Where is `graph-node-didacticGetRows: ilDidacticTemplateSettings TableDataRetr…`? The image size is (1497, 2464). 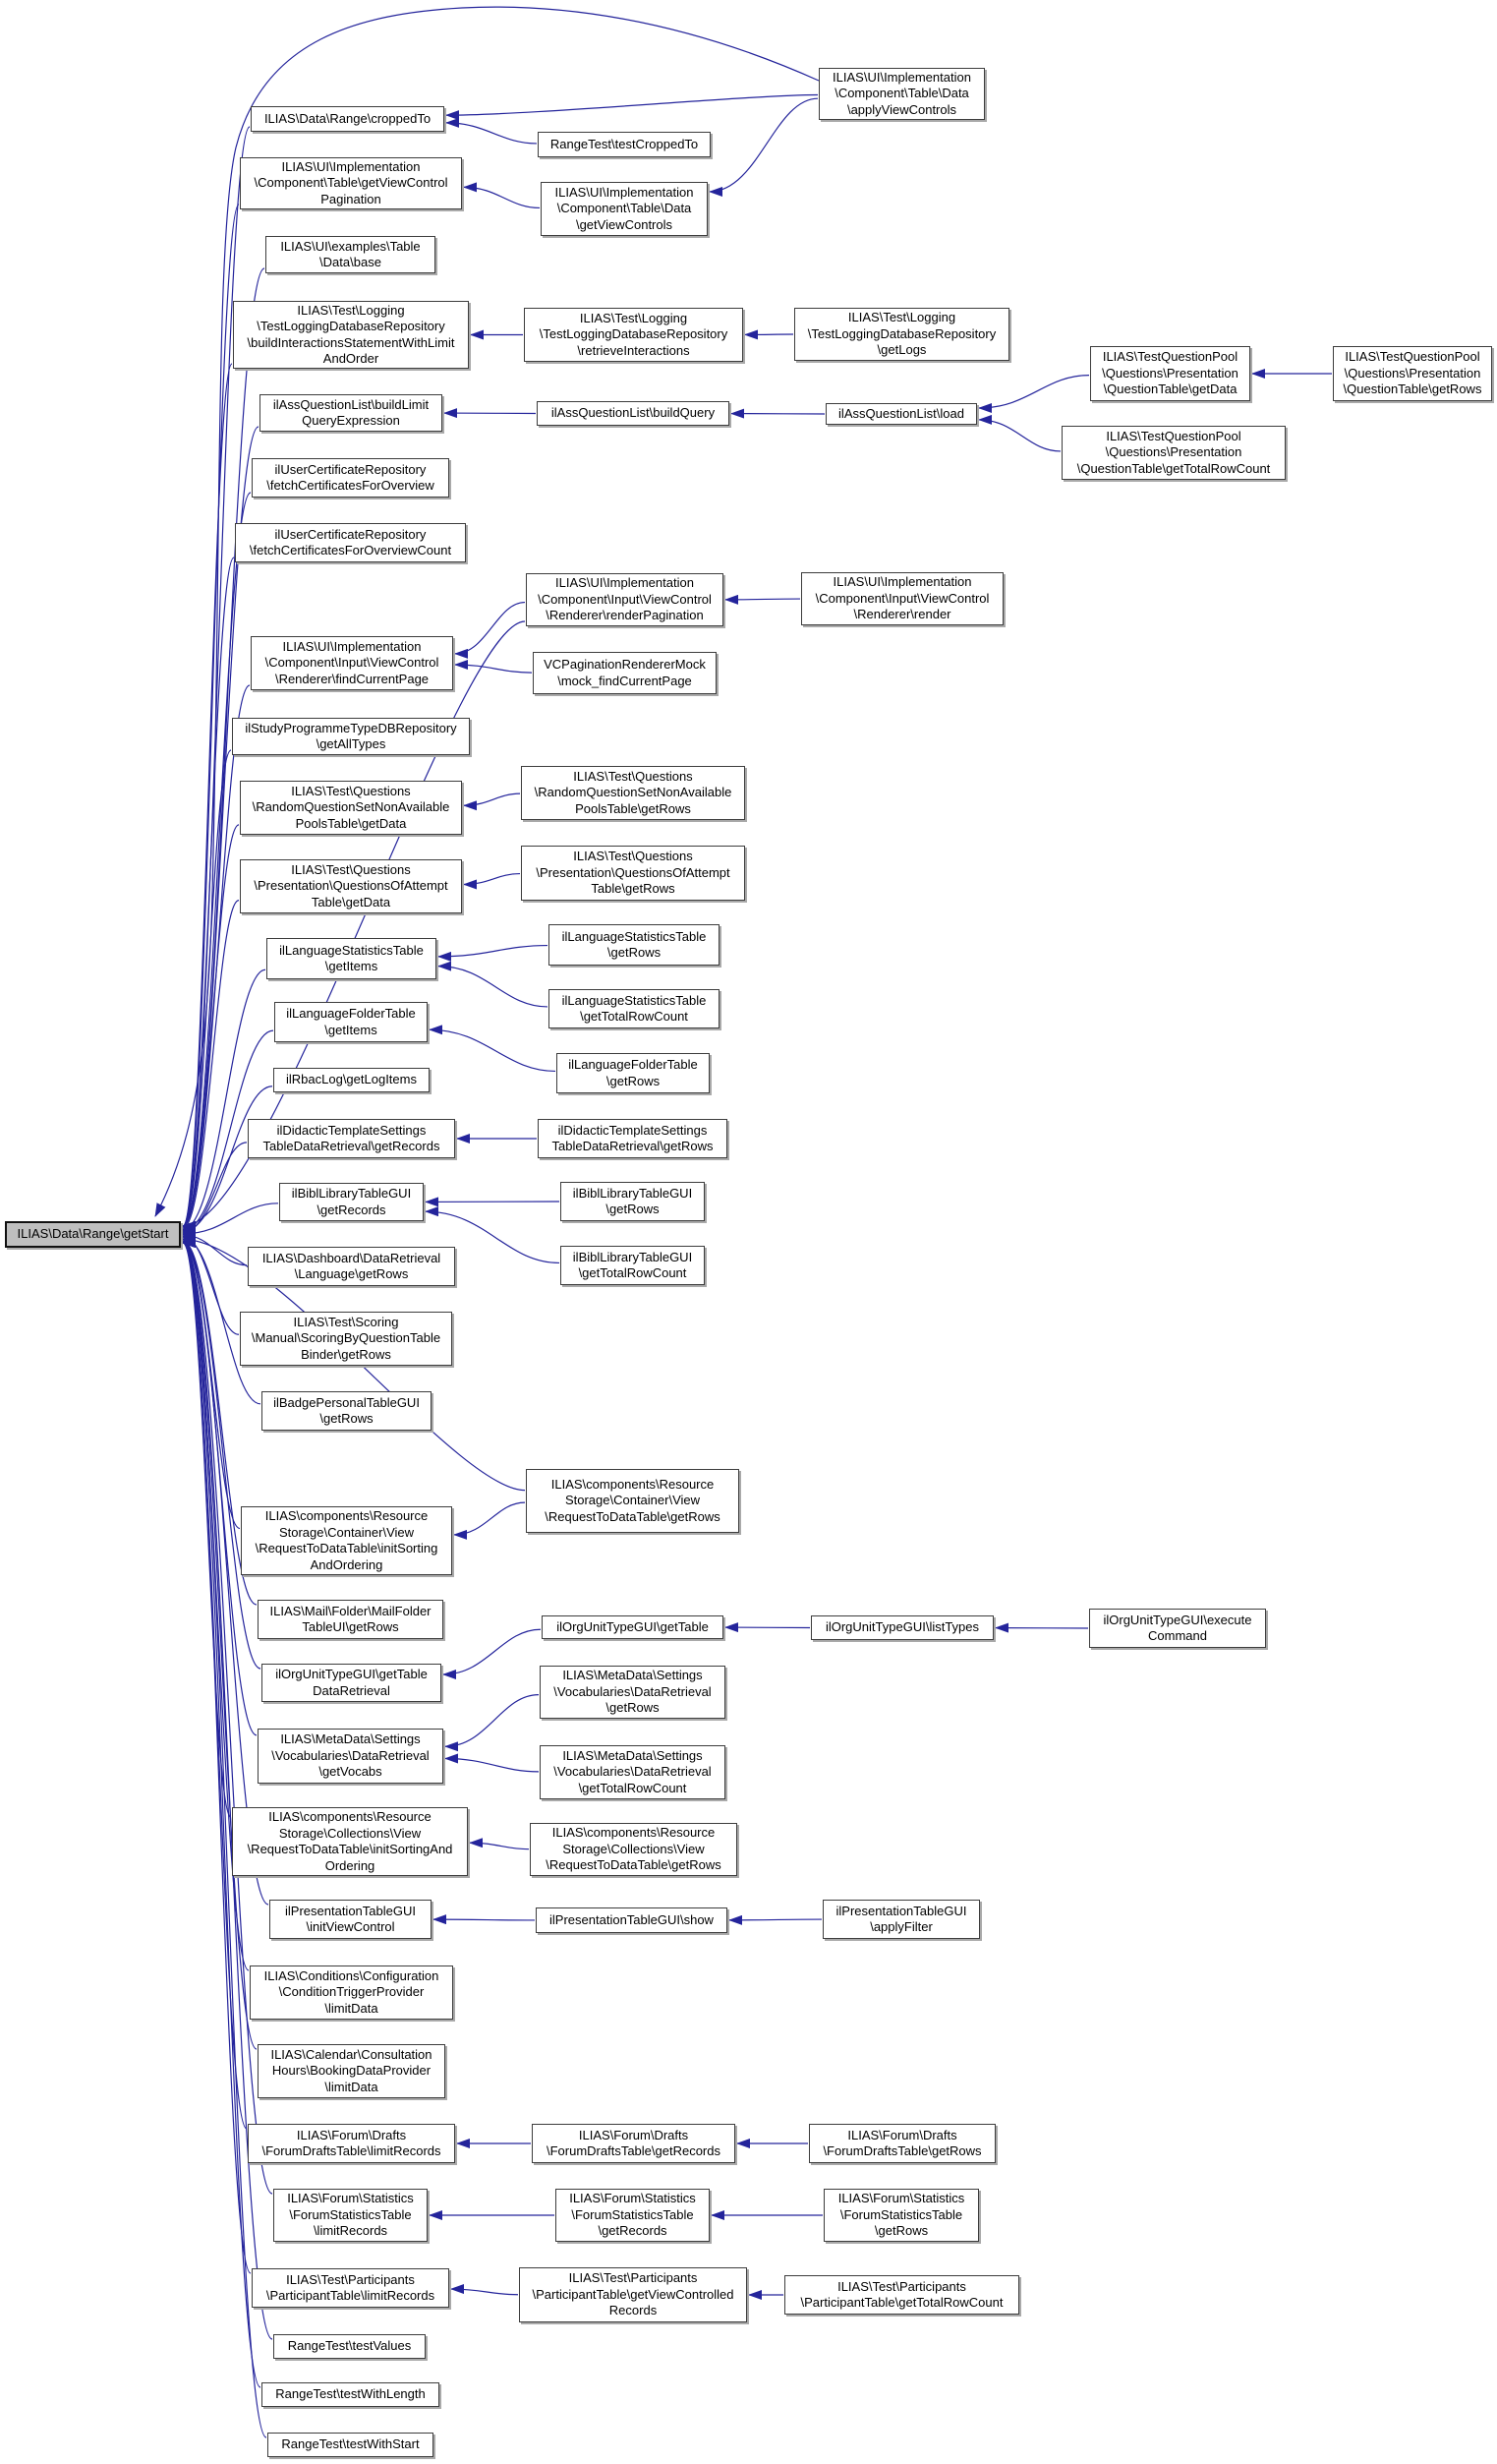 graph-node-didacticGetRows: ilDidacticTemplateSettings TableDataRetr… is located at coordinates (633, 1138).